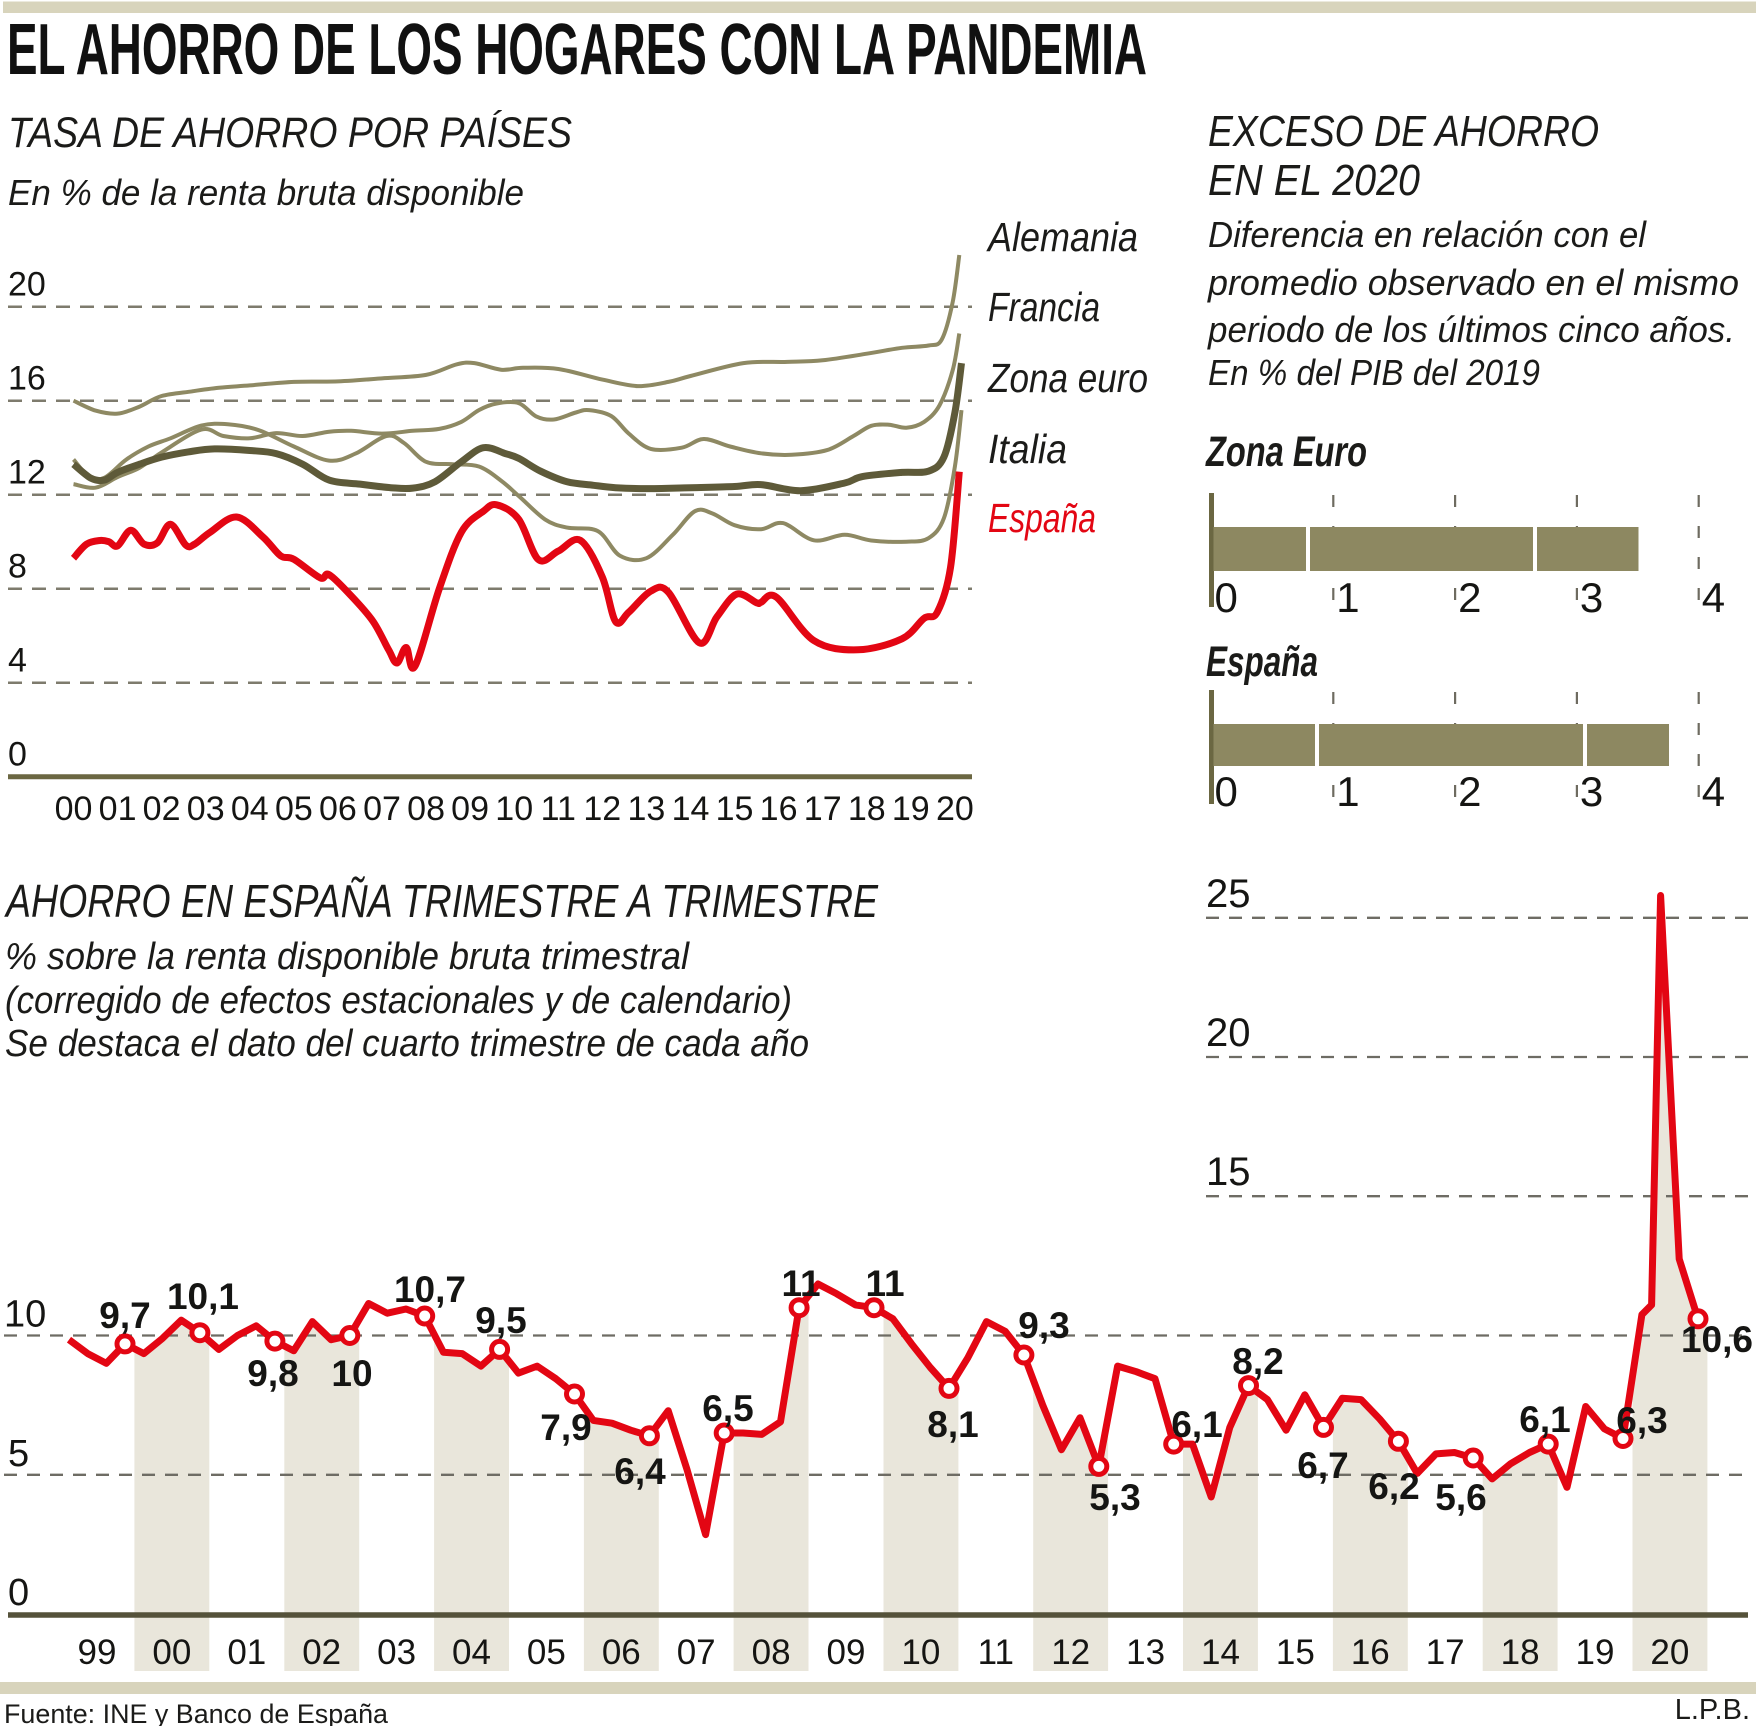 The width and height of the screenshot is (1756, 1726). What do you see at coordinates (1641, 1420) in the screenshot?
I see `svg-text: 6,3` at bounding box center [1641, 1420].